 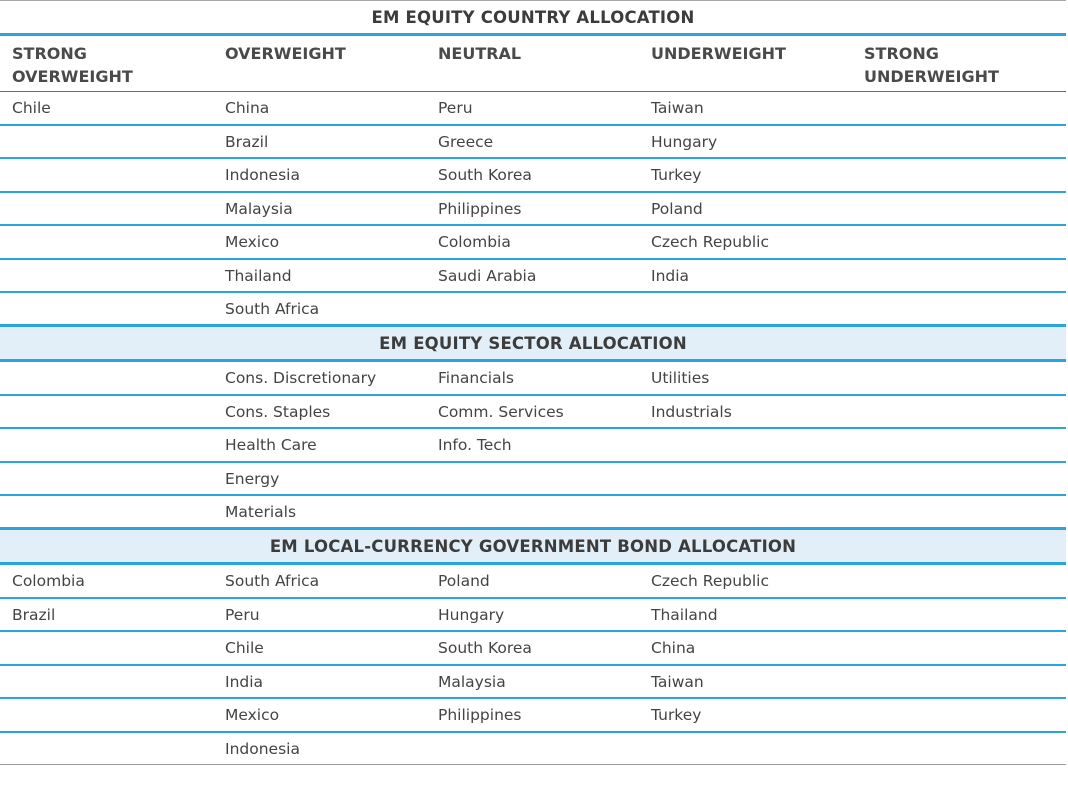 I want to click on column-header: STRONG OVERWEIGHT, so click(x=72, y=65).